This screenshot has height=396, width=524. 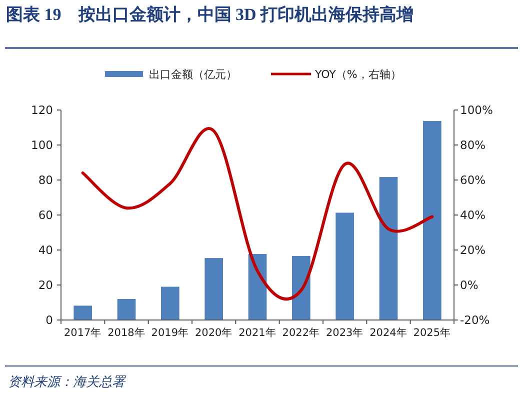 What do you see at coordinates (42, 145) in the screenshot?
I see `y-tick-label: 100` at bounding box center [42, 145].